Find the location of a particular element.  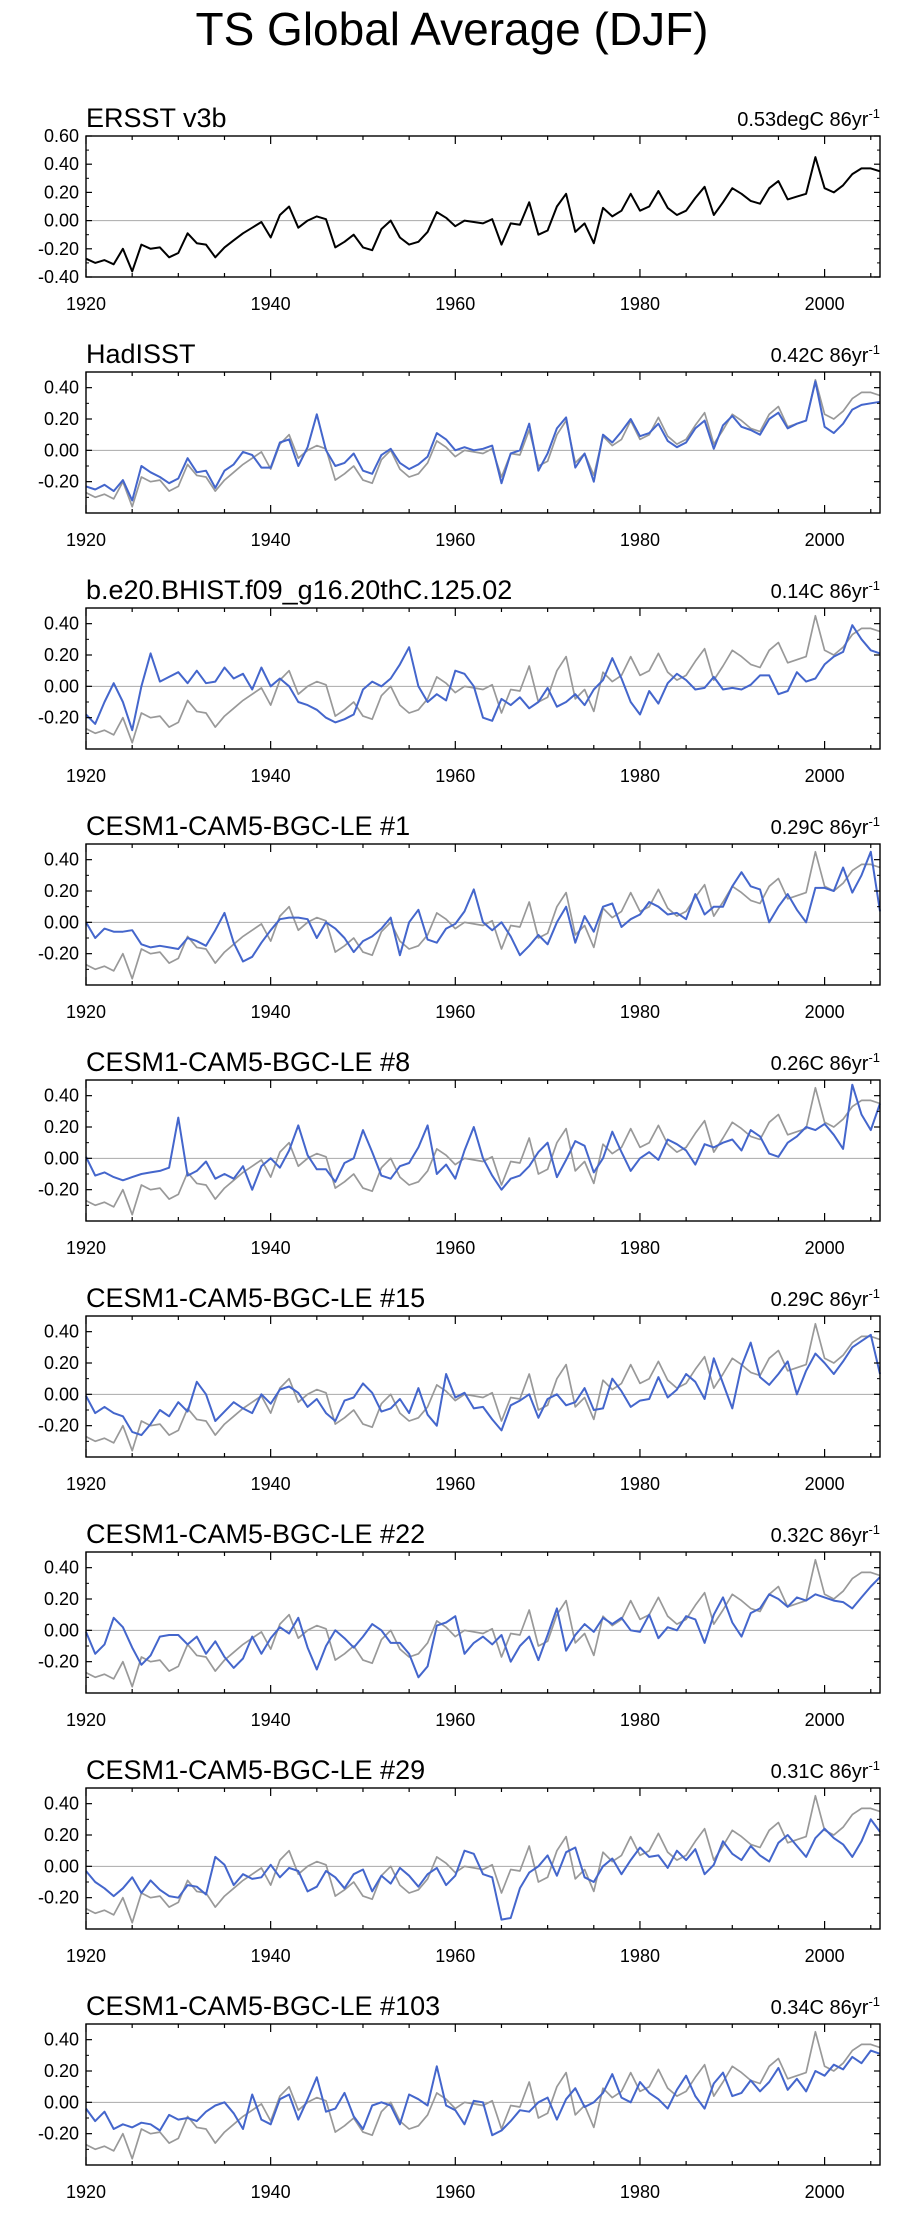

trend-value: 0.29C 86yr is located at coordinates (820, 828).